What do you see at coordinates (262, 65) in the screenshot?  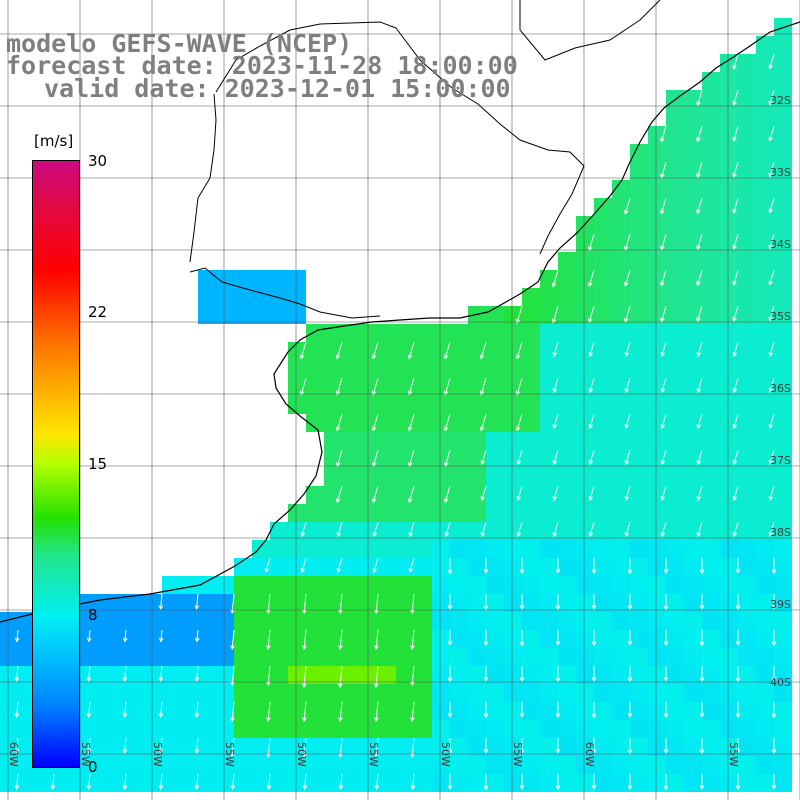 I see `forecast-date: forecast date: 2023-11-28 18:00:00` at bounding box center [262, 65].